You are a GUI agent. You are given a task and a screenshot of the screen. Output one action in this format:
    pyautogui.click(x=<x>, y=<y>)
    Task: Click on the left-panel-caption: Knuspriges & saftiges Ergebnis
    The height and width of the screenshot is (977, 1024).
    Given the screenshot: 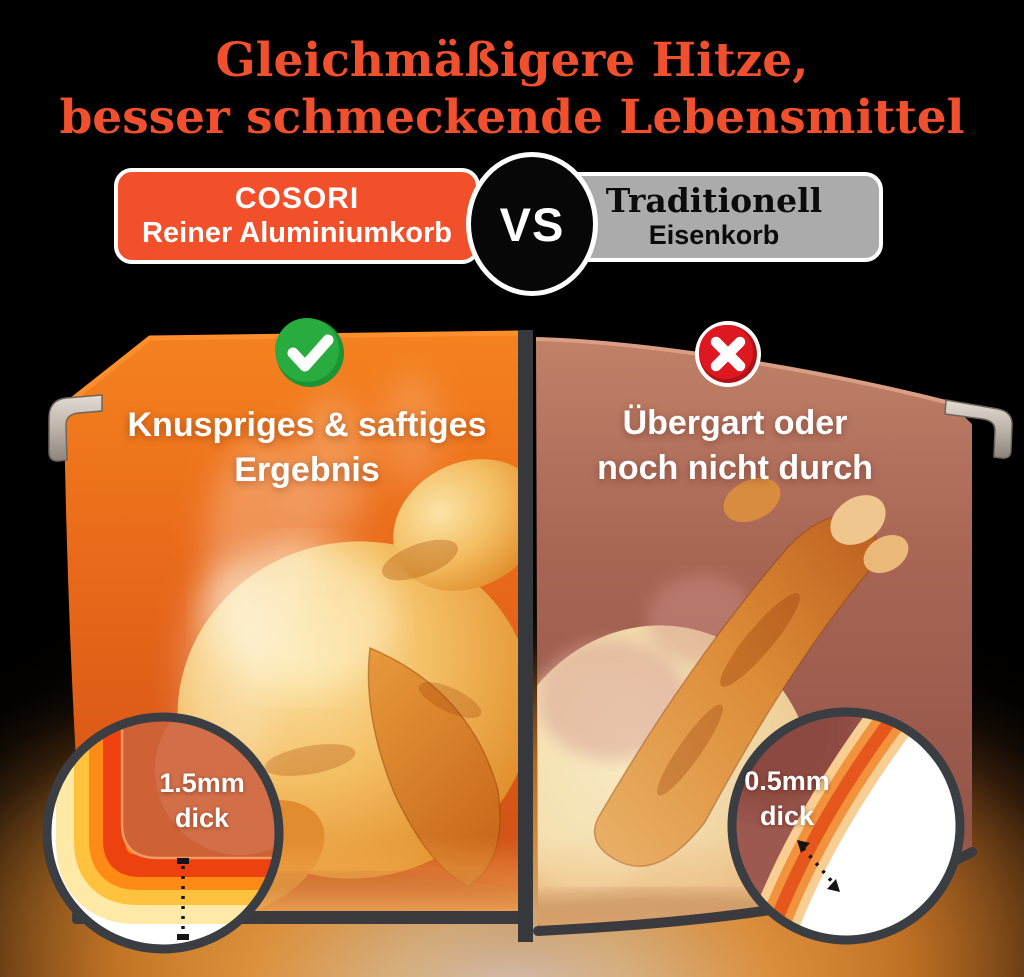 What is the action you would take?
    pyautogui.click(x=307, y=448)
    